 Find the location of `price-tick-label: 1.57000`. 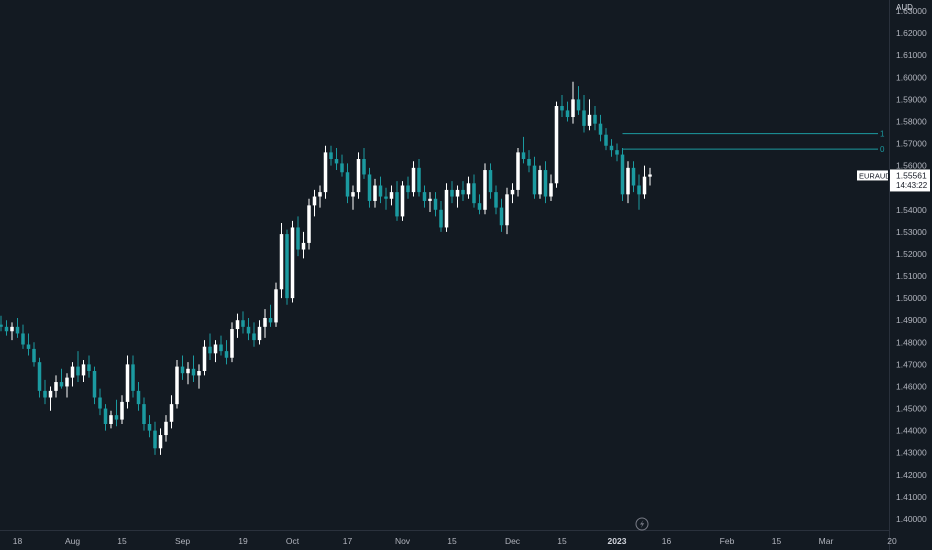

price-tick-label: 1.57000 is located at coordinates (911, 144).